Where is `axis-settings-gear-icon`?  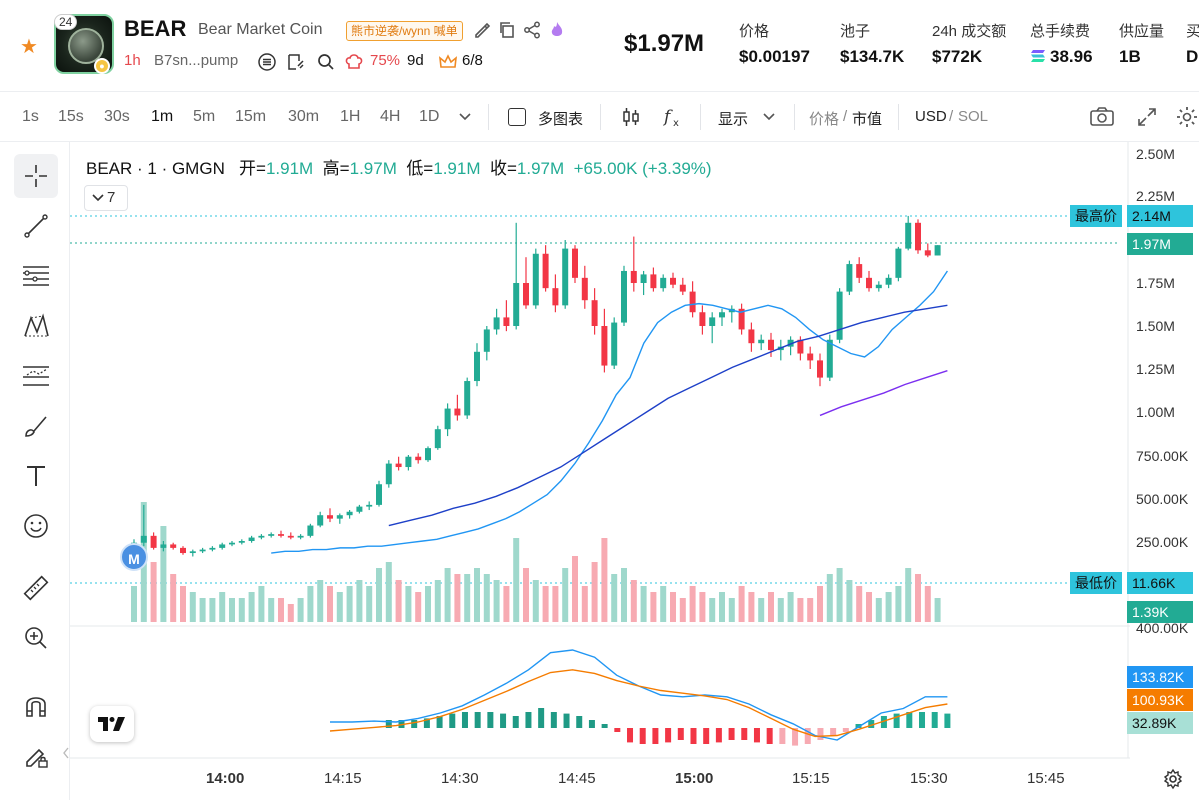
axis-settings-gear-icon is located at coordinates (1173, 779).